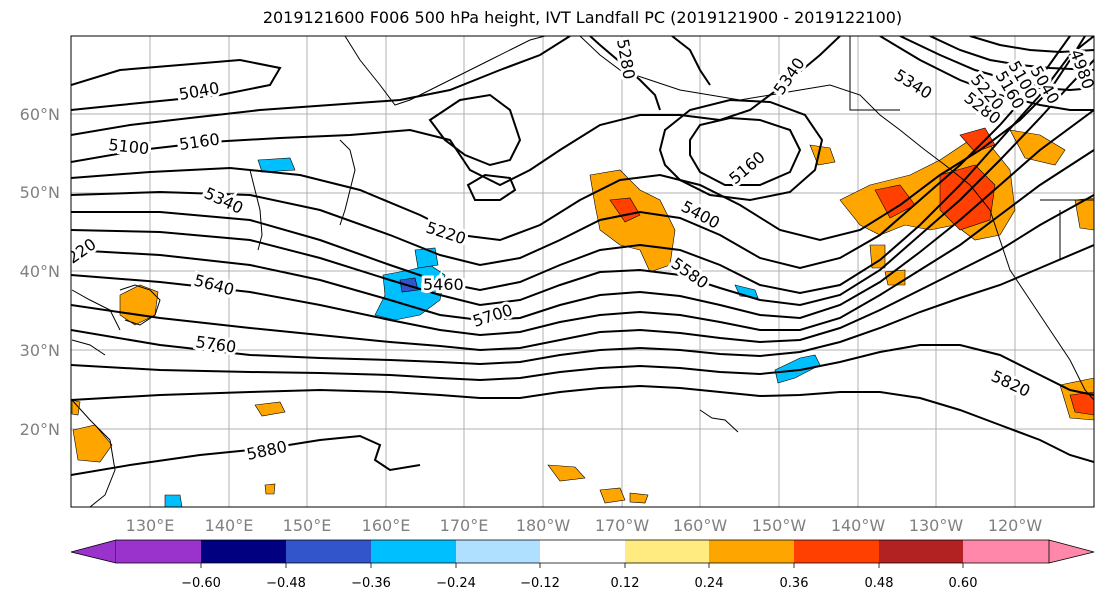 Image resolution: width=1105 pixels, height=601 pixels. I want to click on lon-label: 120°W, so click(1015, 525).